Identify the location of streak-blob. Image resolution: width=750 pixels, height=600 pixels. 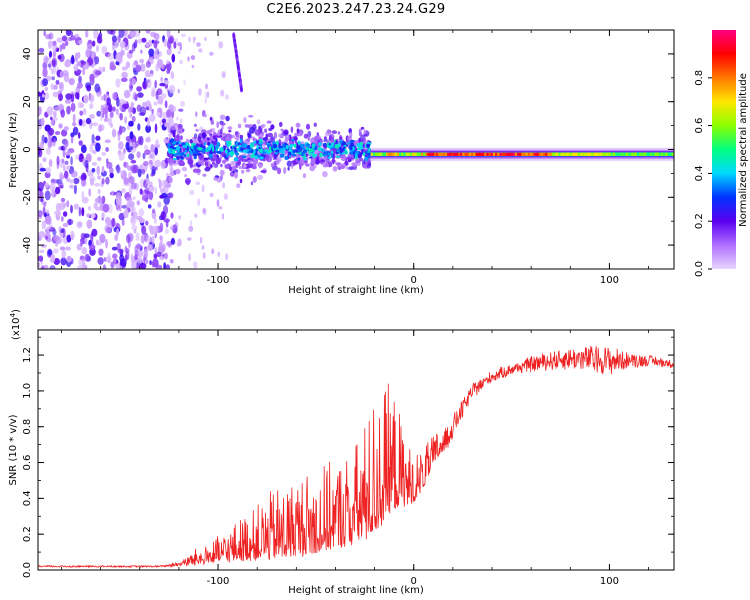
(241, 90).